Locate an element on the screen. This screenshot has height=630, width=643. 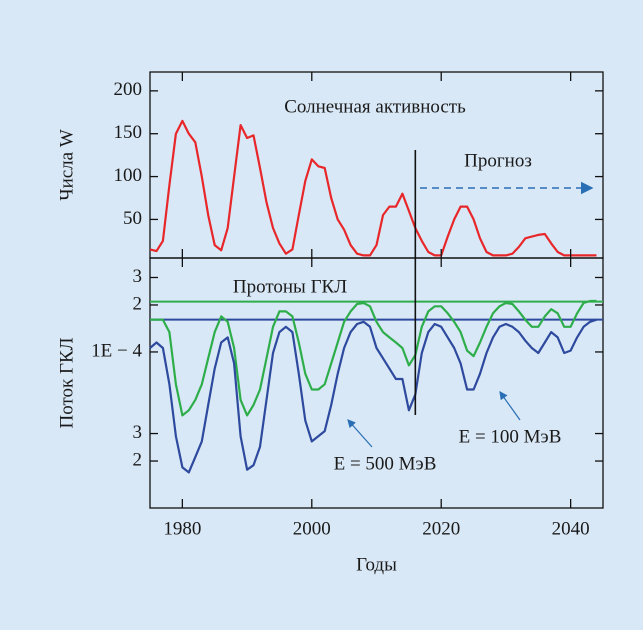
annotation: Солнечная активность is located at coordinates (375, 106).